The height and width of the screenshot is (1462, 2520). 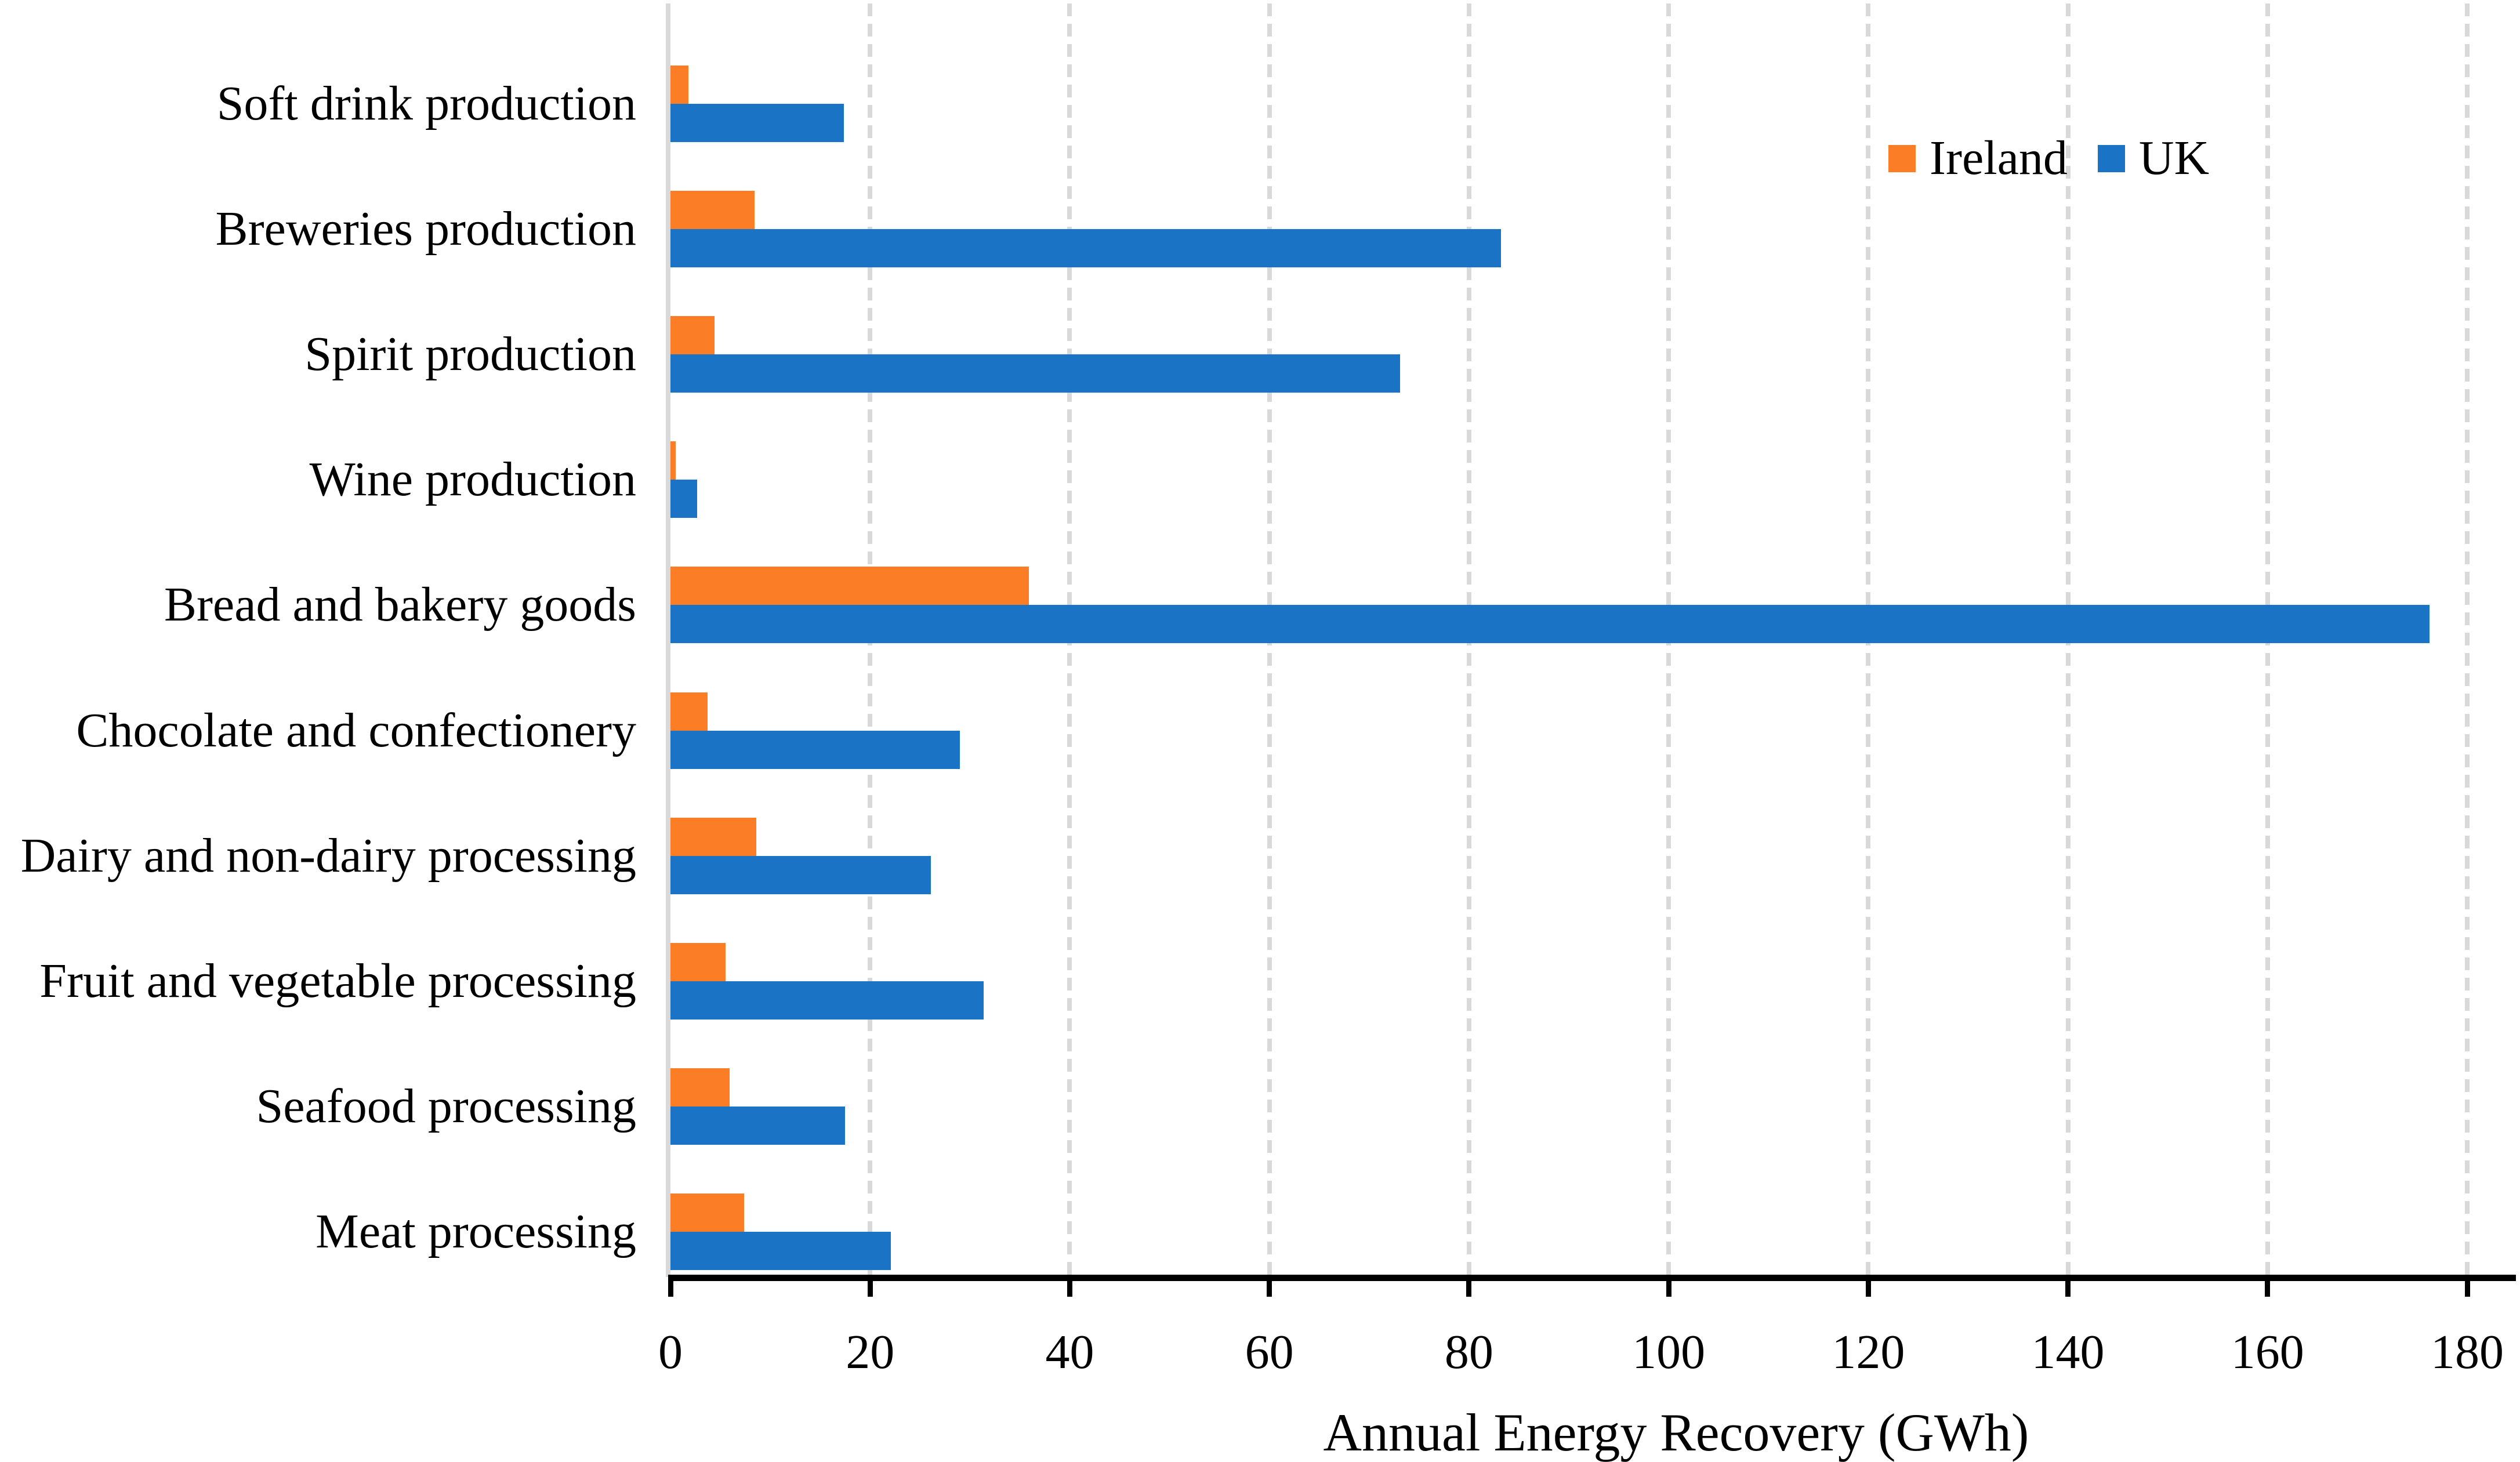 I want to click on category-label: Spirit production, so click(x=470, y=354).